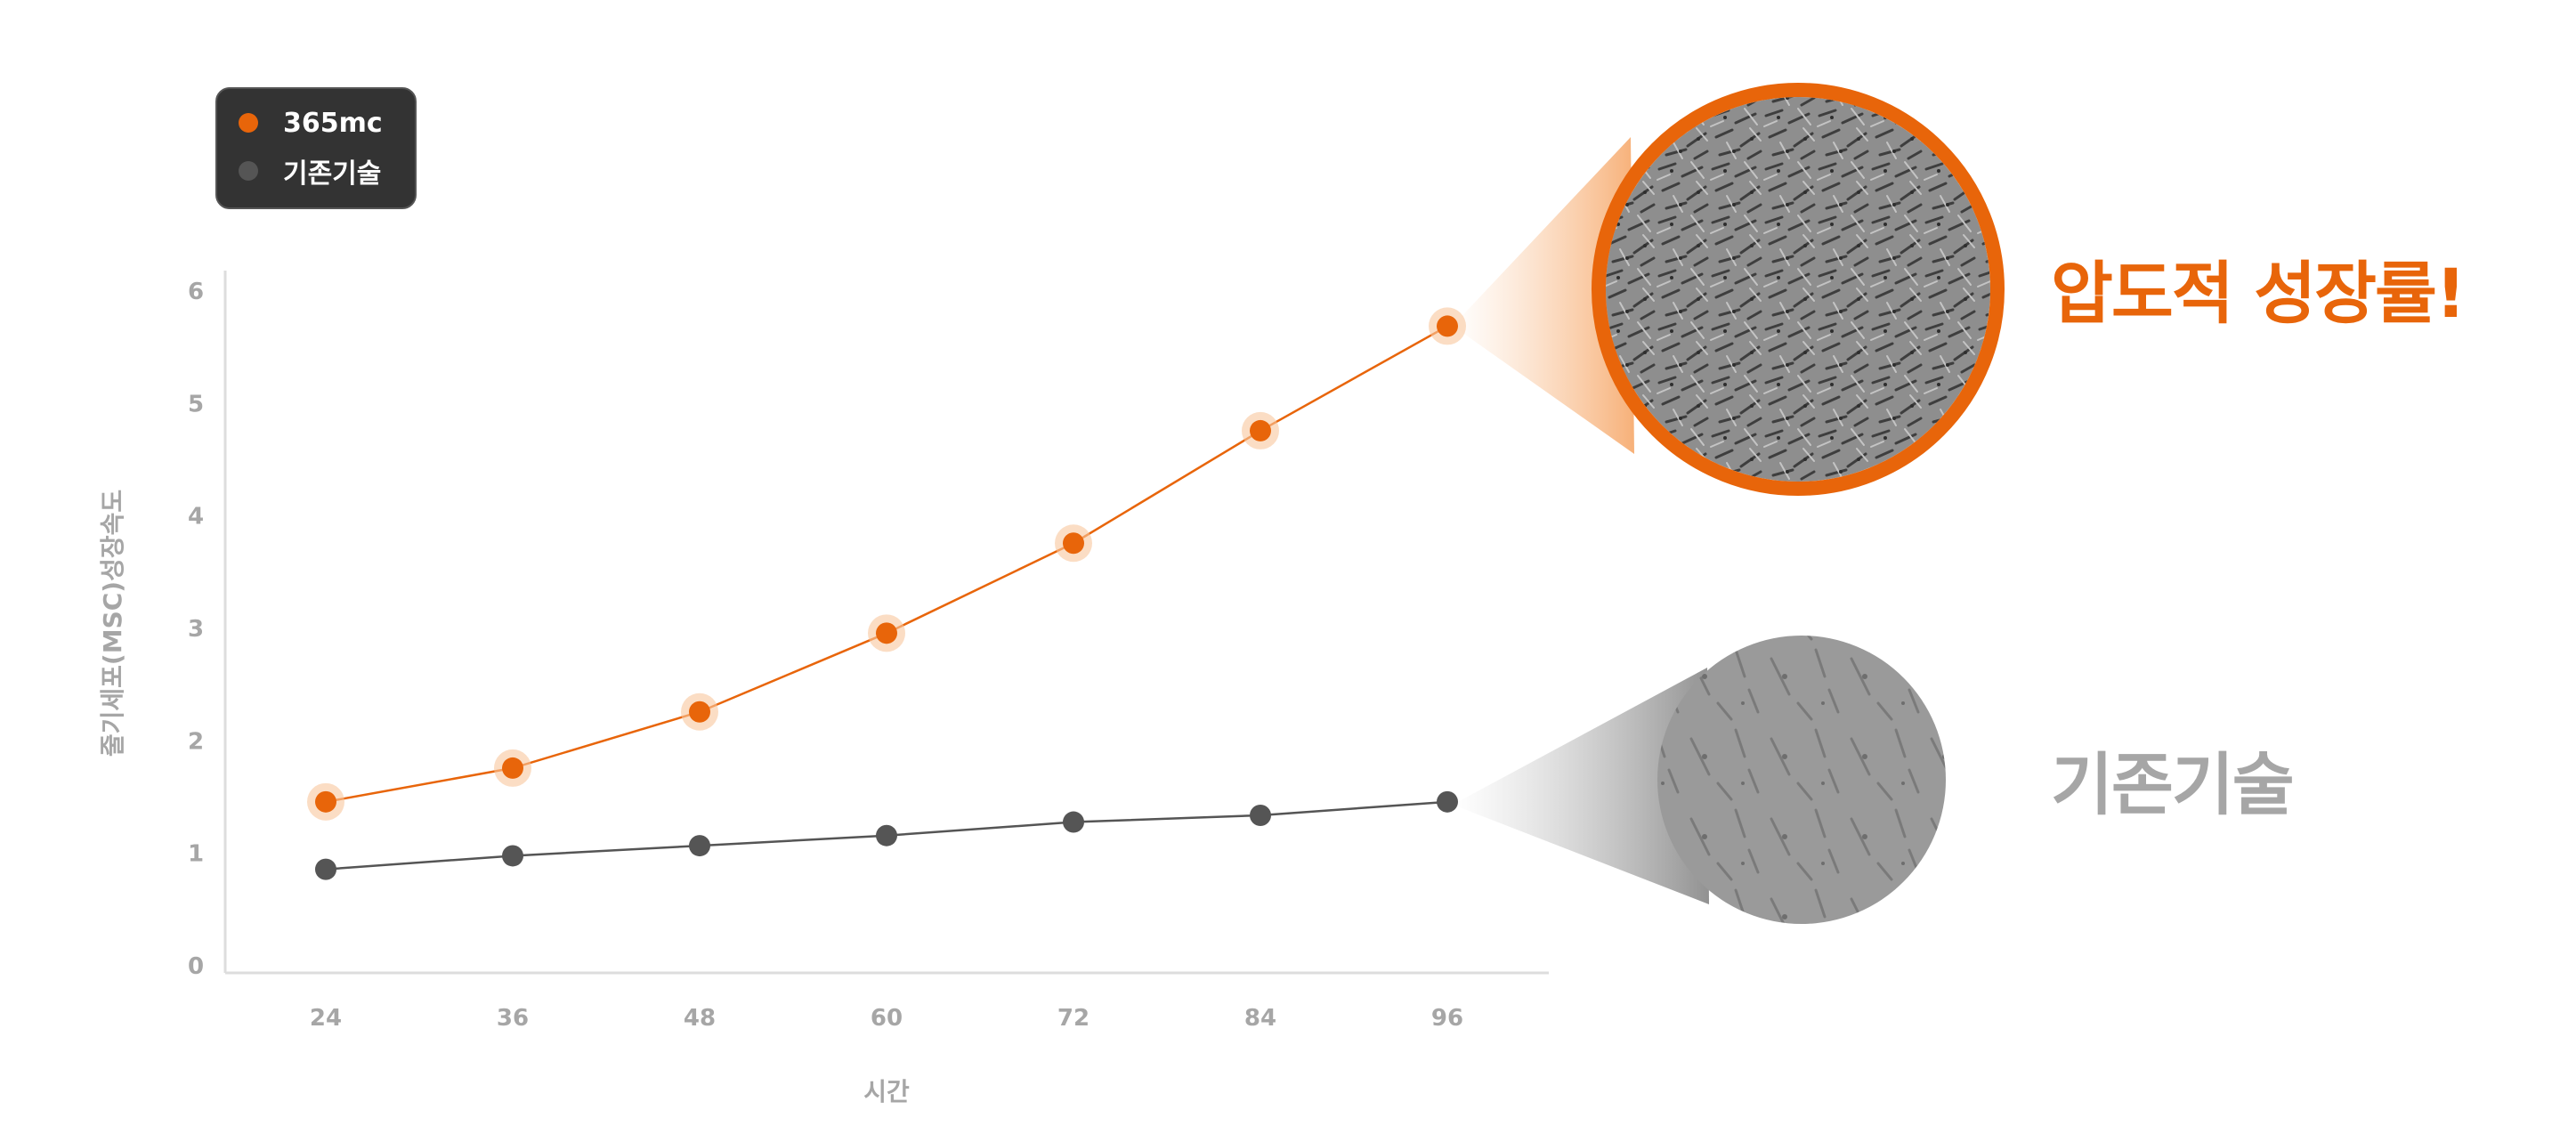 The width and height of the screenshot is (2576, 1134). Describe the element at coordinates (196, 741) in the screenshot. I see `y-tick-label: 2` at that location.